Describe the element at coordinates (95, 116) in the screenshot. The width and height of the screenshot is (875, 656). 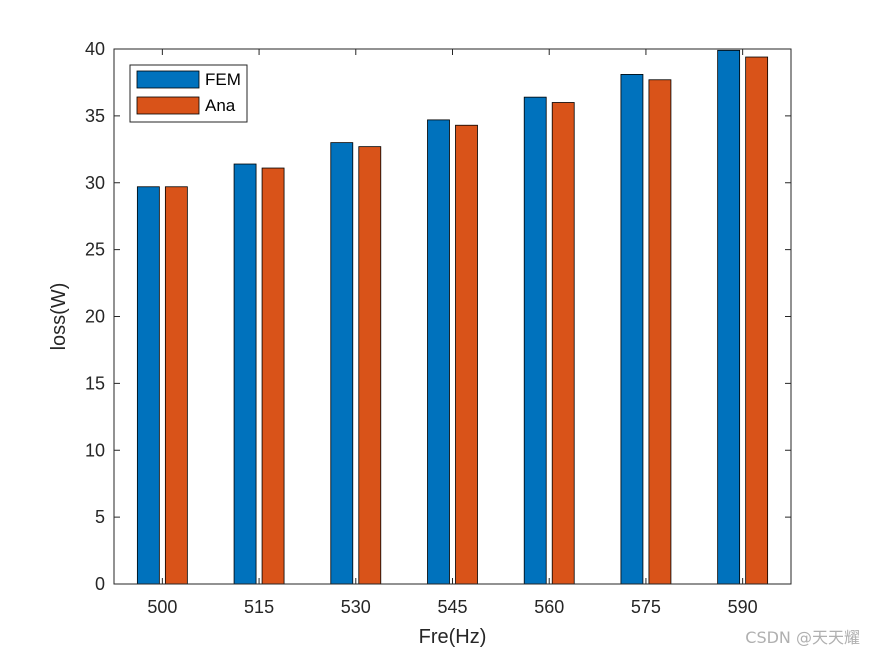
I see `y-tick-label: 35` at that location.